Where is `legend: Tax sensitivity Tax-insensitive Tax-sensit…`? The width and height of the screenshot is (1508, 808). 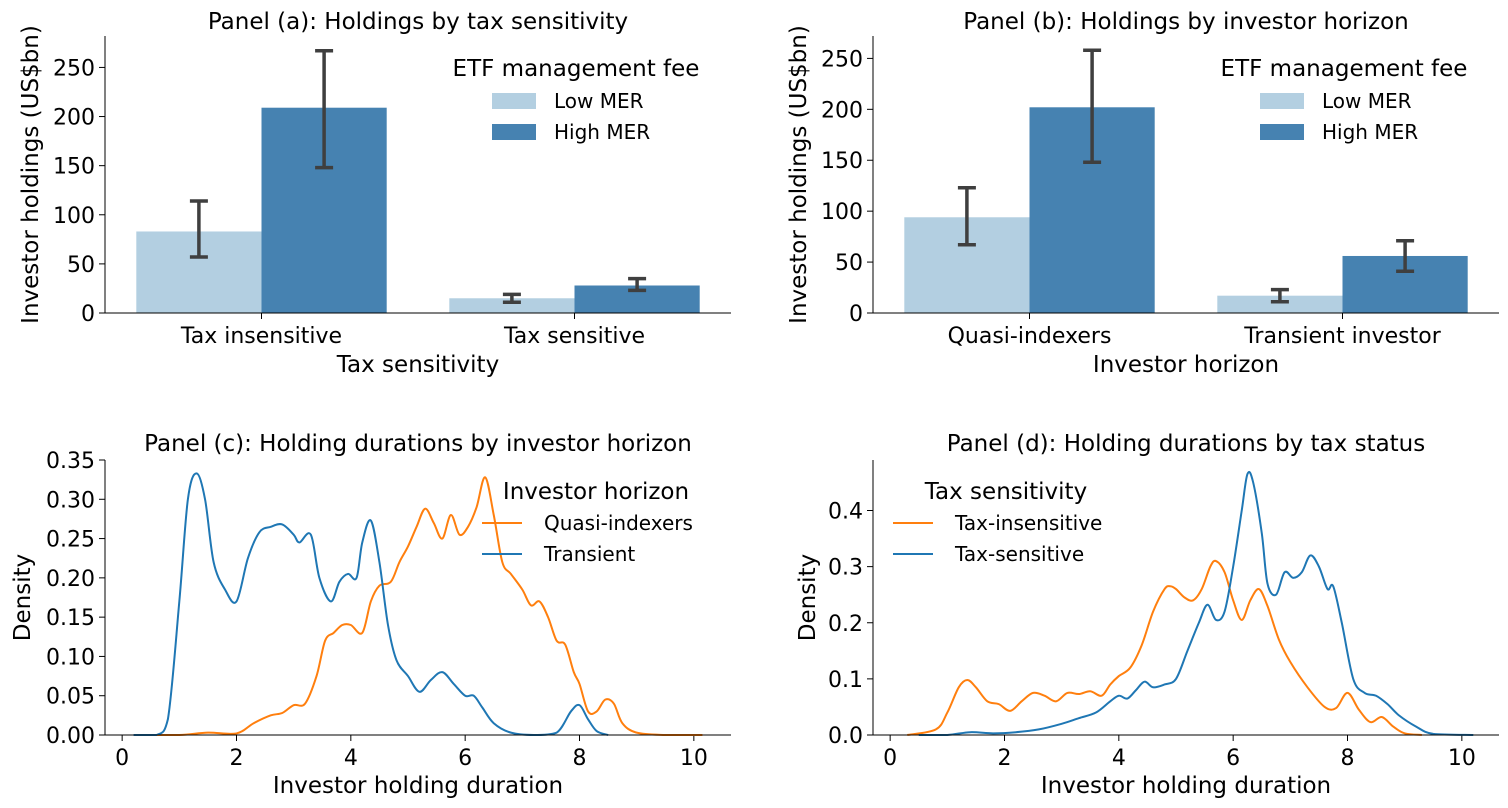
legend: Tax sensitivity Tax-insensitive Tax-sensit… is located at coordinates (997, 522).